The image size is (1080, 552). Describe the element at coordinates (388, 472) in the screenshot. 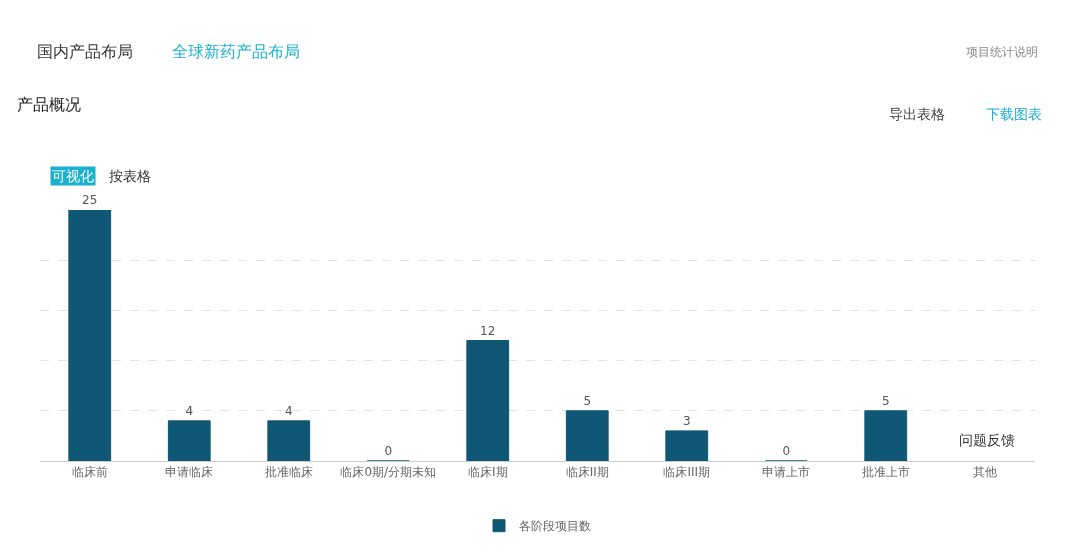

I see `x-tick-label: 临床0期/分期未知` at that location.